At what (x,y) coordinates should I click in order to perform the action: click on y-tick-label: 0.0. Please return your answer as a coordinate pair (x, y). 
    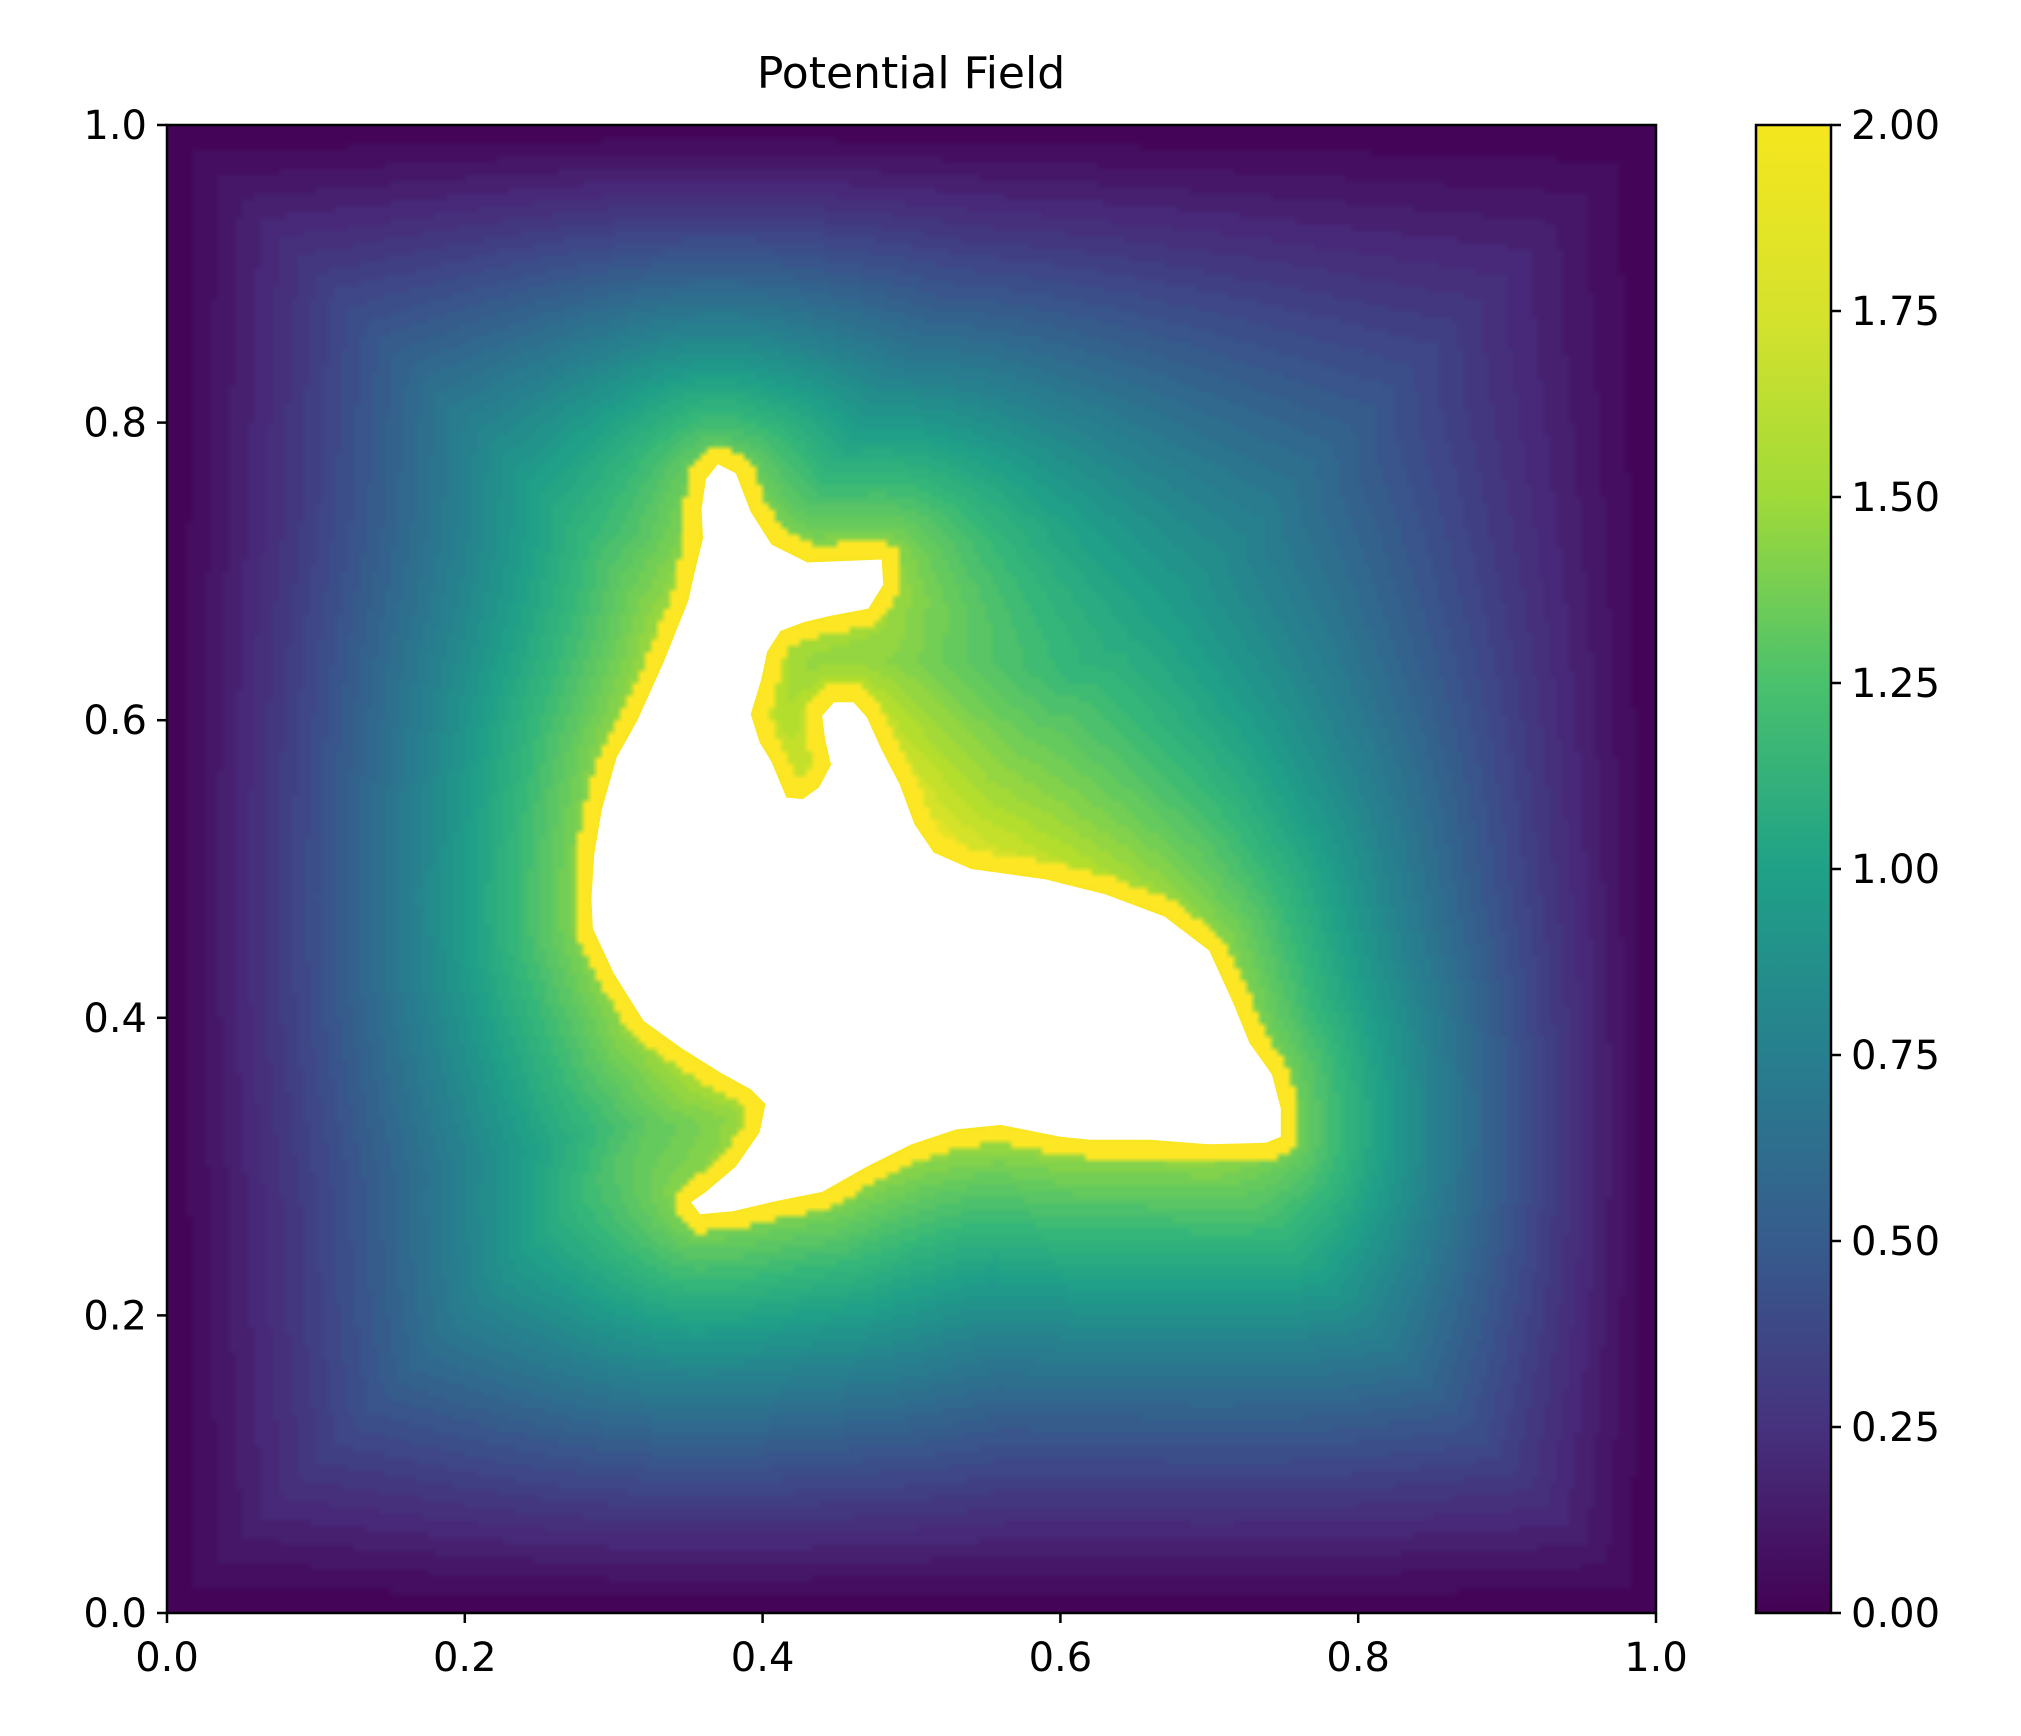
    Looking at the image, I should click on (115, 1614).